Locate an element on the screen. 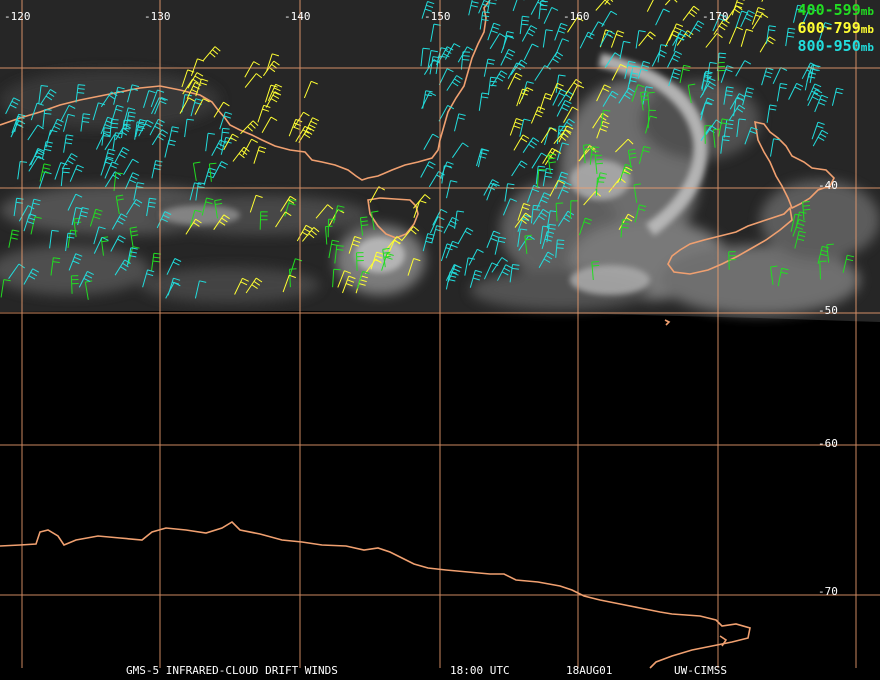 Image resolution: width=880 pixels, height=680 pixels. legend-entry-400-599: 400-599mb is located at coordinates (835, 10).